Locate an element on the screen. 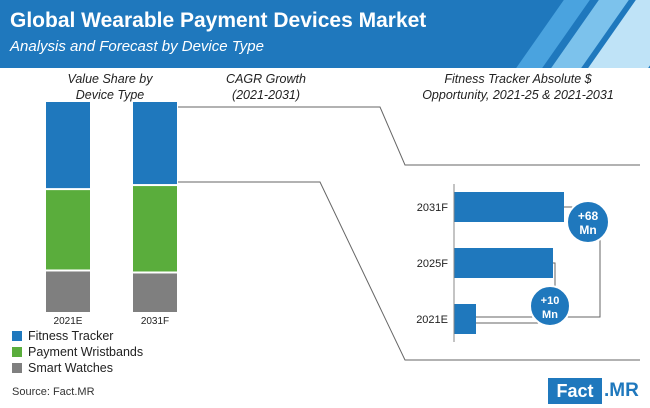 Image resolution: width=650 pixels, height=408 pixels. factmr-logo: Fact .MR is located at coordinates (596, 392).